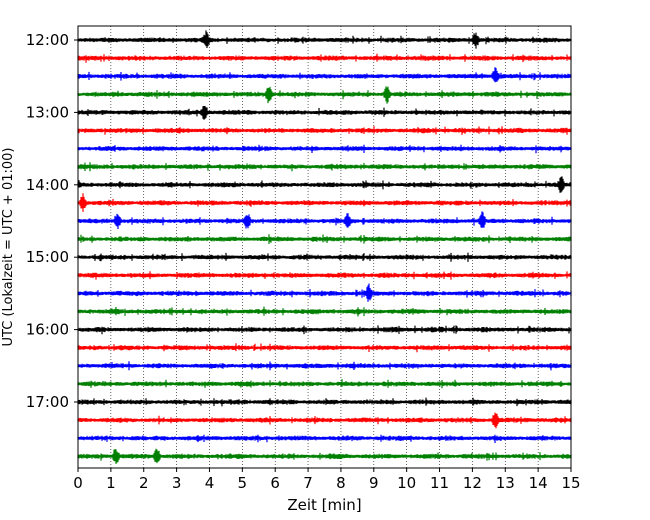  I want to click on y-tick-label: 14:00, so click(47, 185).